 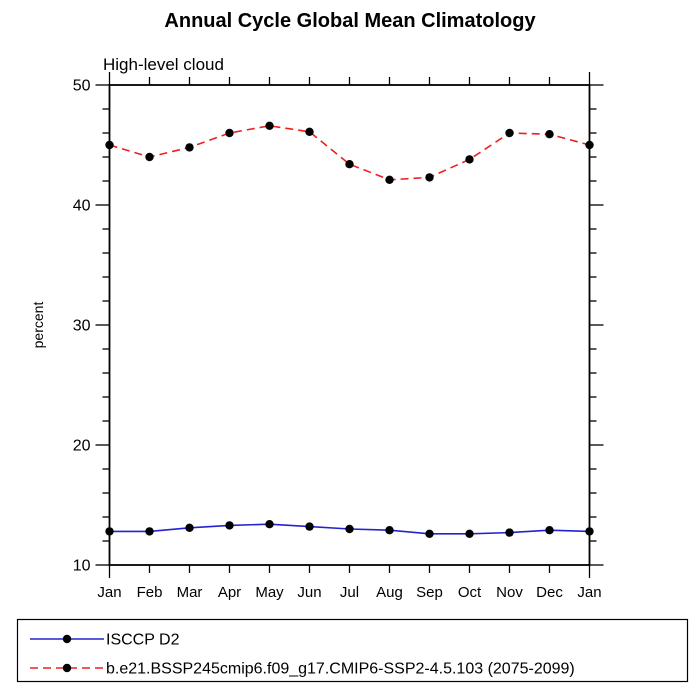 I want to click on svg-text: May, so click(x=269, y=592).